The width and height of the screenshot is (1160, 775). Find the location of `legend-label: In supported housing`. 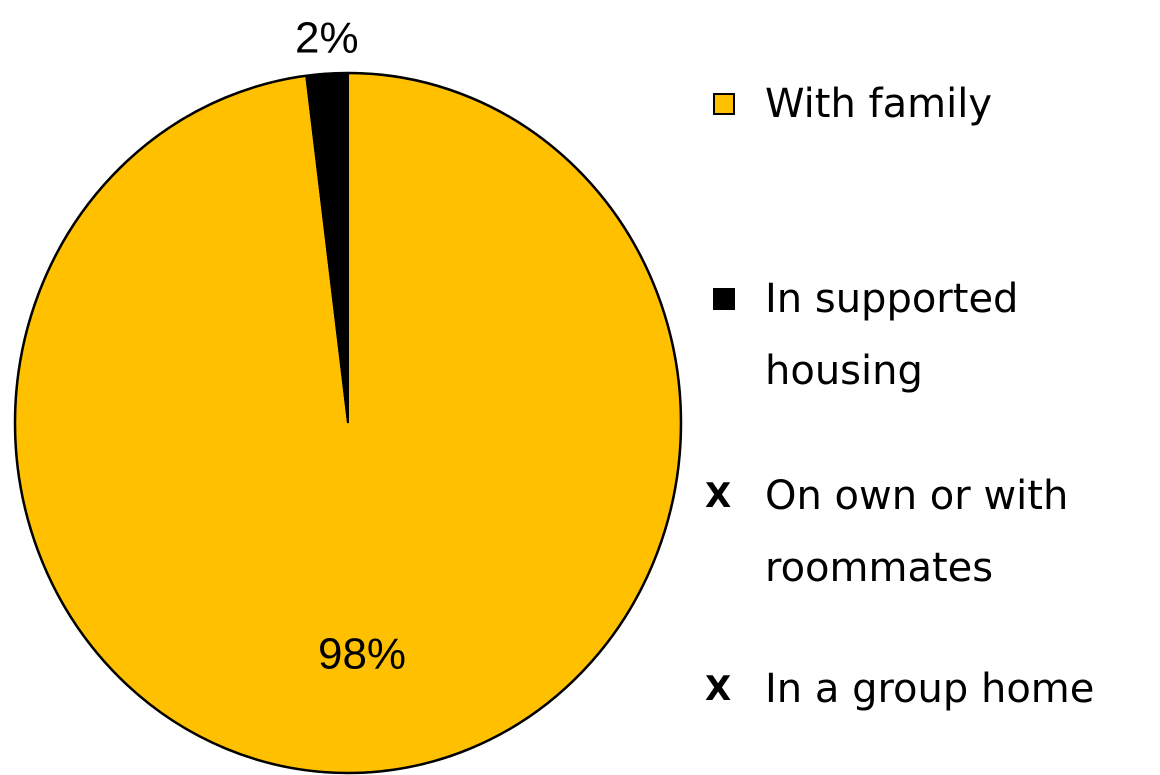

legend-label: In supported housing is located at coordinates (892, 335).